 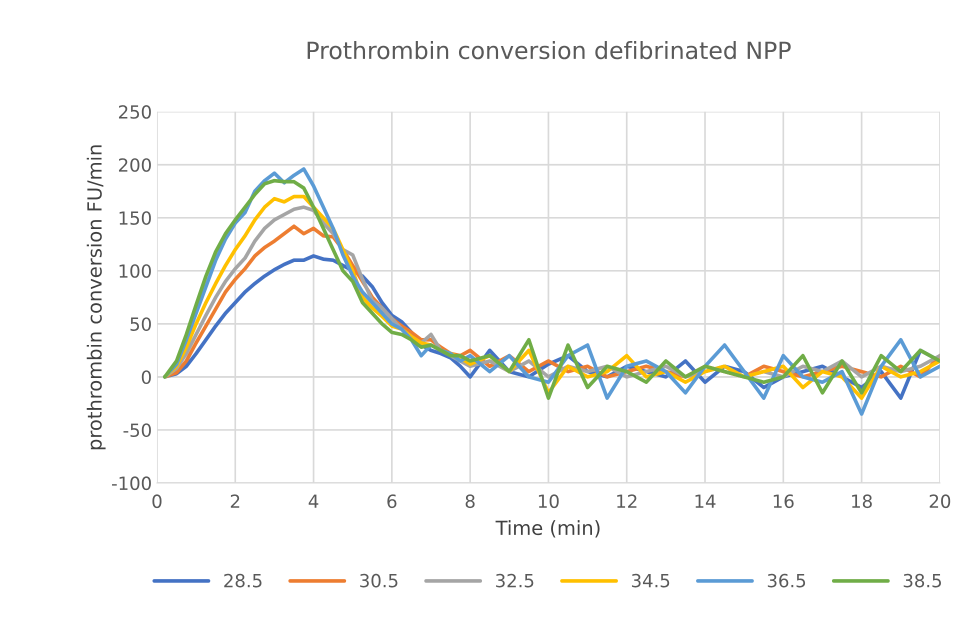 What do you see at coordinates (787, 581) in the screenshot?
I see `legend-label: 36.5` at bounding box center [787, 581].